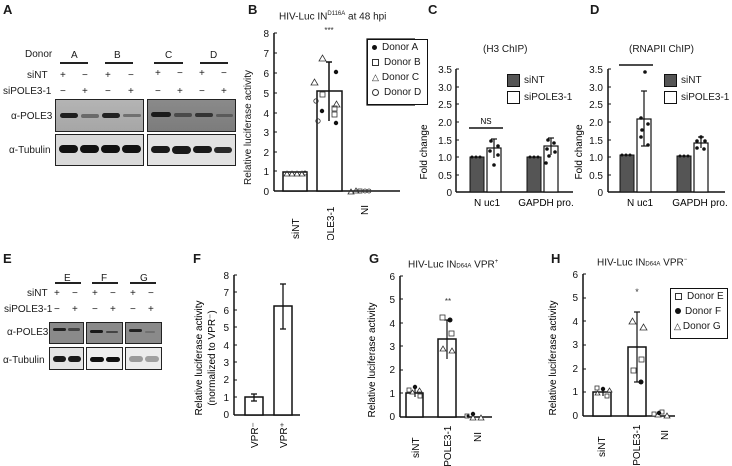 The width and height of the screenshot is (732, 466). Describe the element at coordinates (266, 54) in the screenshot. I see `svg-text: 7` at that location.